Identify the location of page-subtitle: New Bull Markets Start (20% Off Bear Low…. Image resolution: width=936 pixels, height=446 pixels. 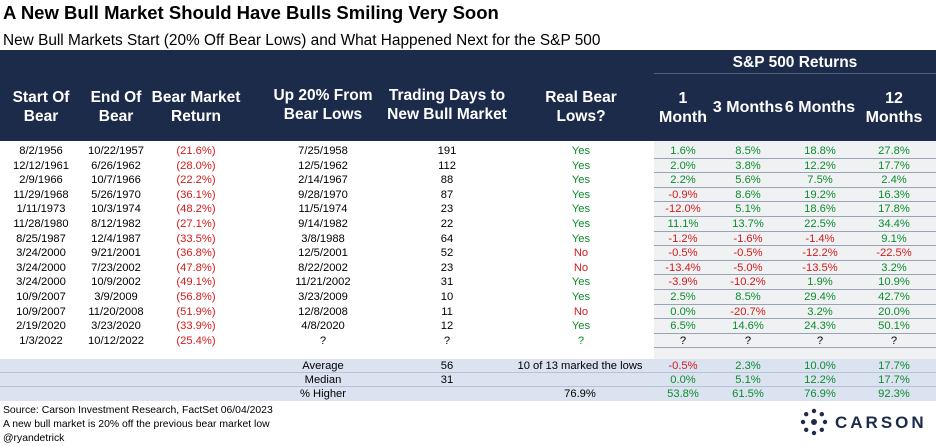
(302, 40).